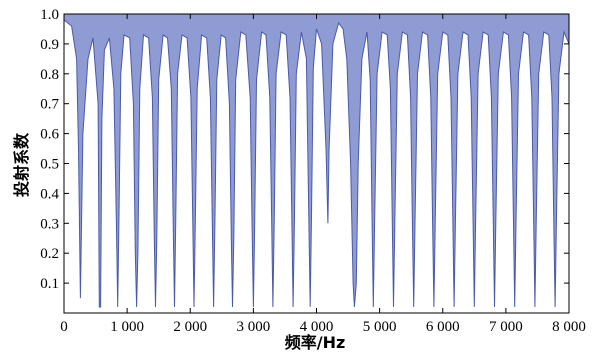 The image size is (603, 356). What do you see at coordinates (49, 194) in the screenshot?
I see `y-tick-label: 0.4` at bounding box center [49, 194].